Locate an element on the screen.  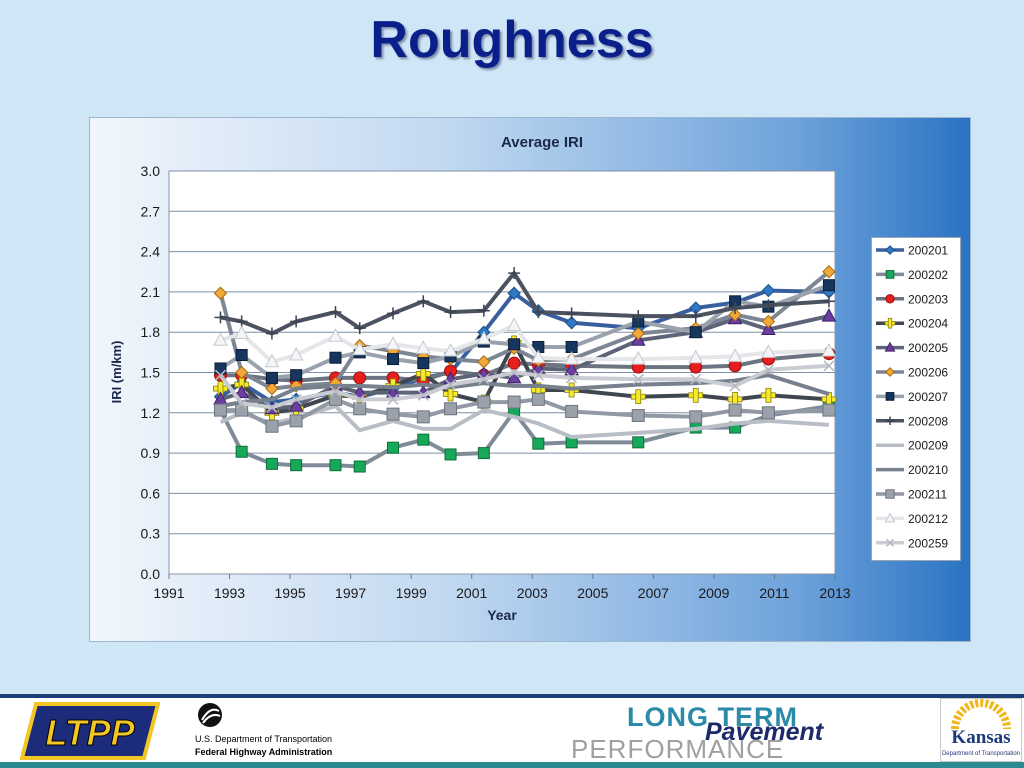
x-axis-label: Year is located at coordinates (502, 615).